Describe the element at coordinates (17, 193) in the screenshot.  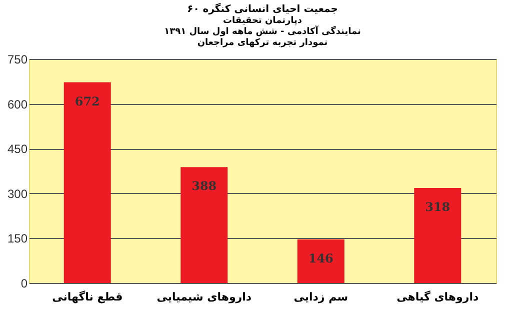
I see `y-tick-label: 300` at that location.